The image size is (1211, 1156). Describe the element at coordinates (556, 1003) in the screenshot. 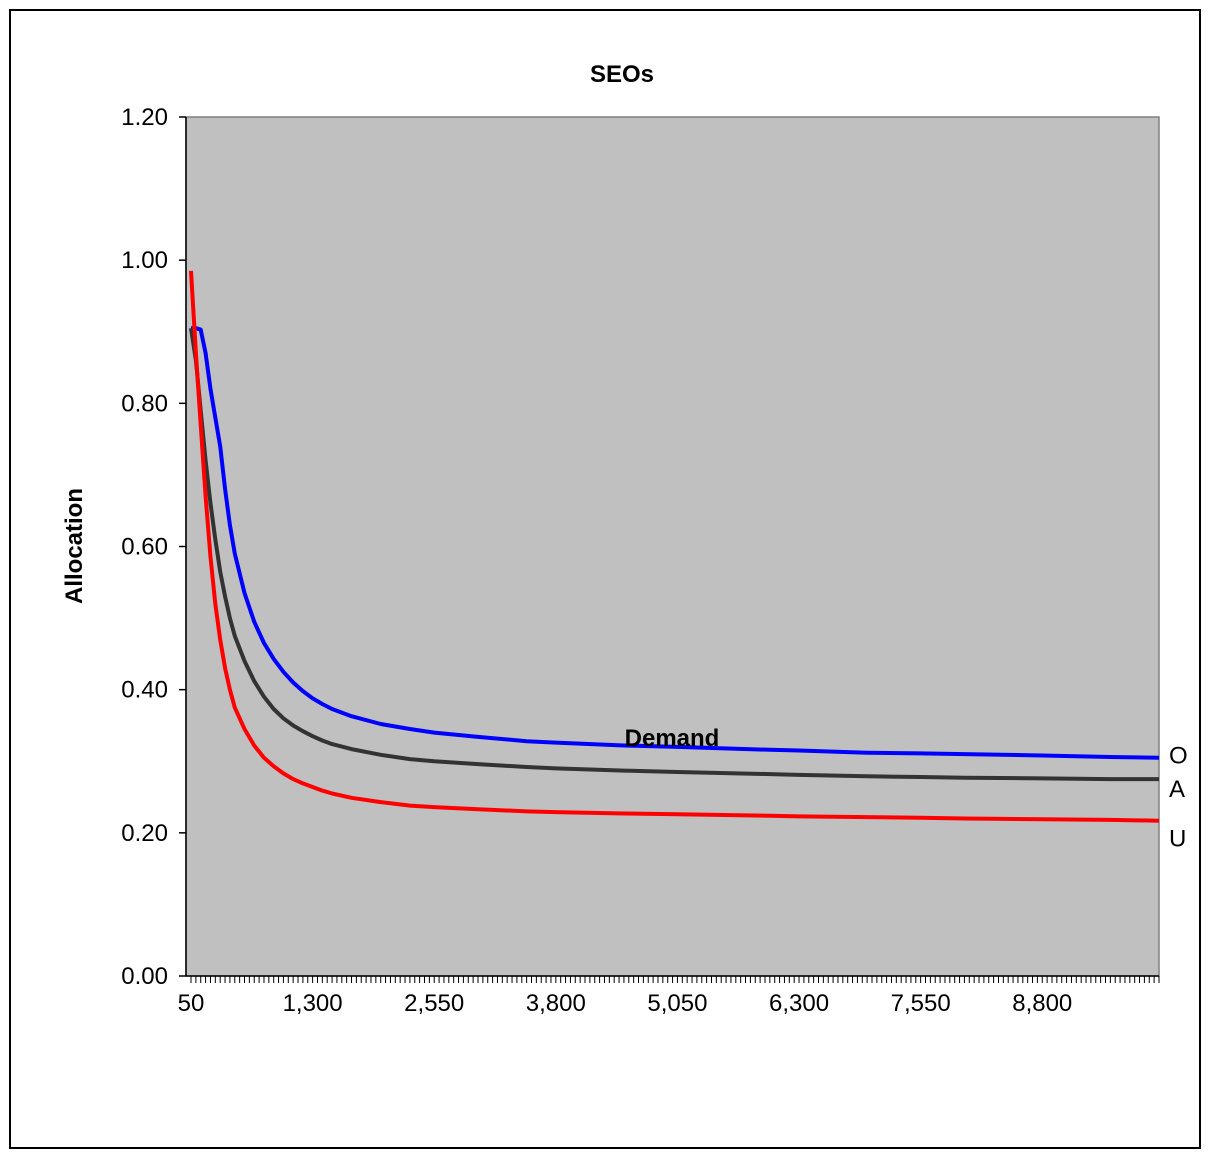

I see `x-tick-label: 3,800` at that location.